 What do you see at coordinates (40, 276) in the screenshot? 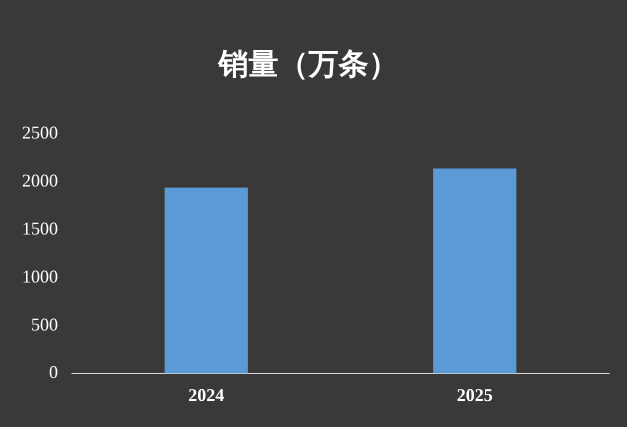
I see `y-tick-label: 1000` at bounding box center [40, 276].